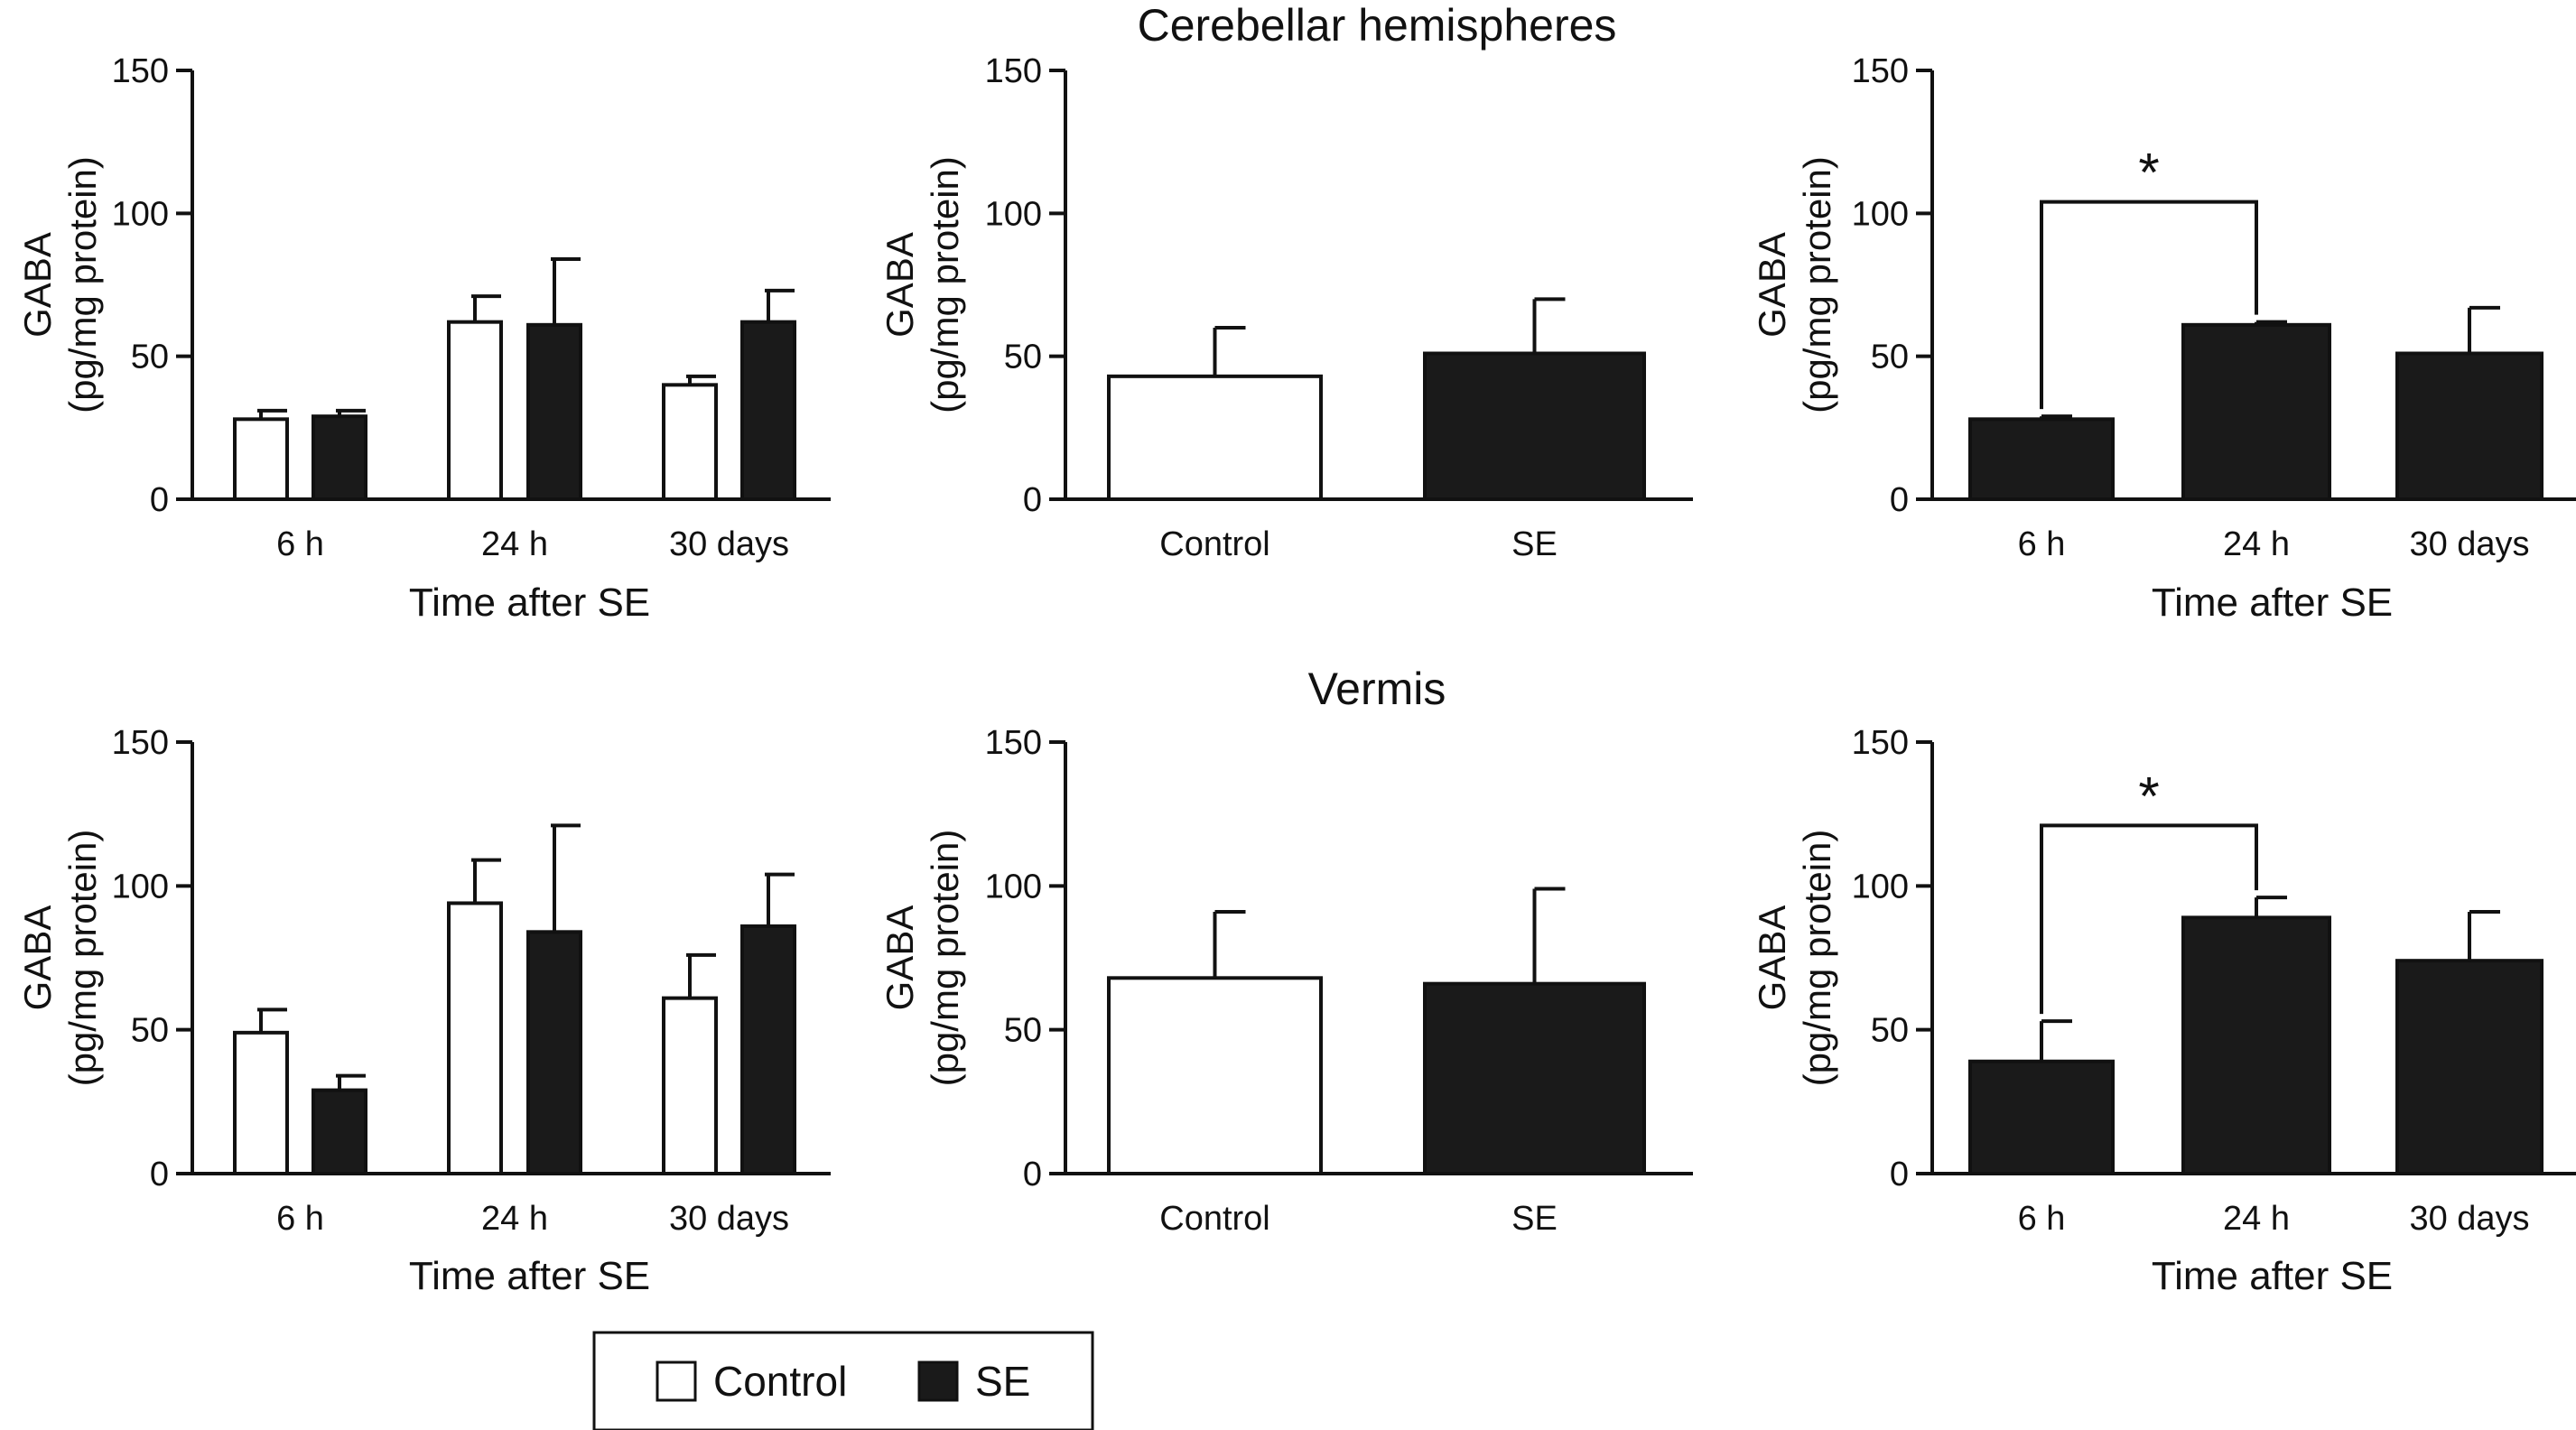  What do you see at coordinates (1002, 1381) in the screenshot?
I see `legend-label-se: SE` at bounding box center [1002, 1381].